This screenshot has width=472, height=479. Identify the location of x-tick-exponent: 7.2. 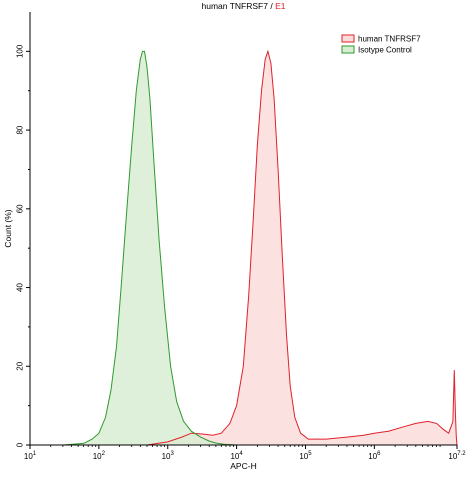
(461, 454).